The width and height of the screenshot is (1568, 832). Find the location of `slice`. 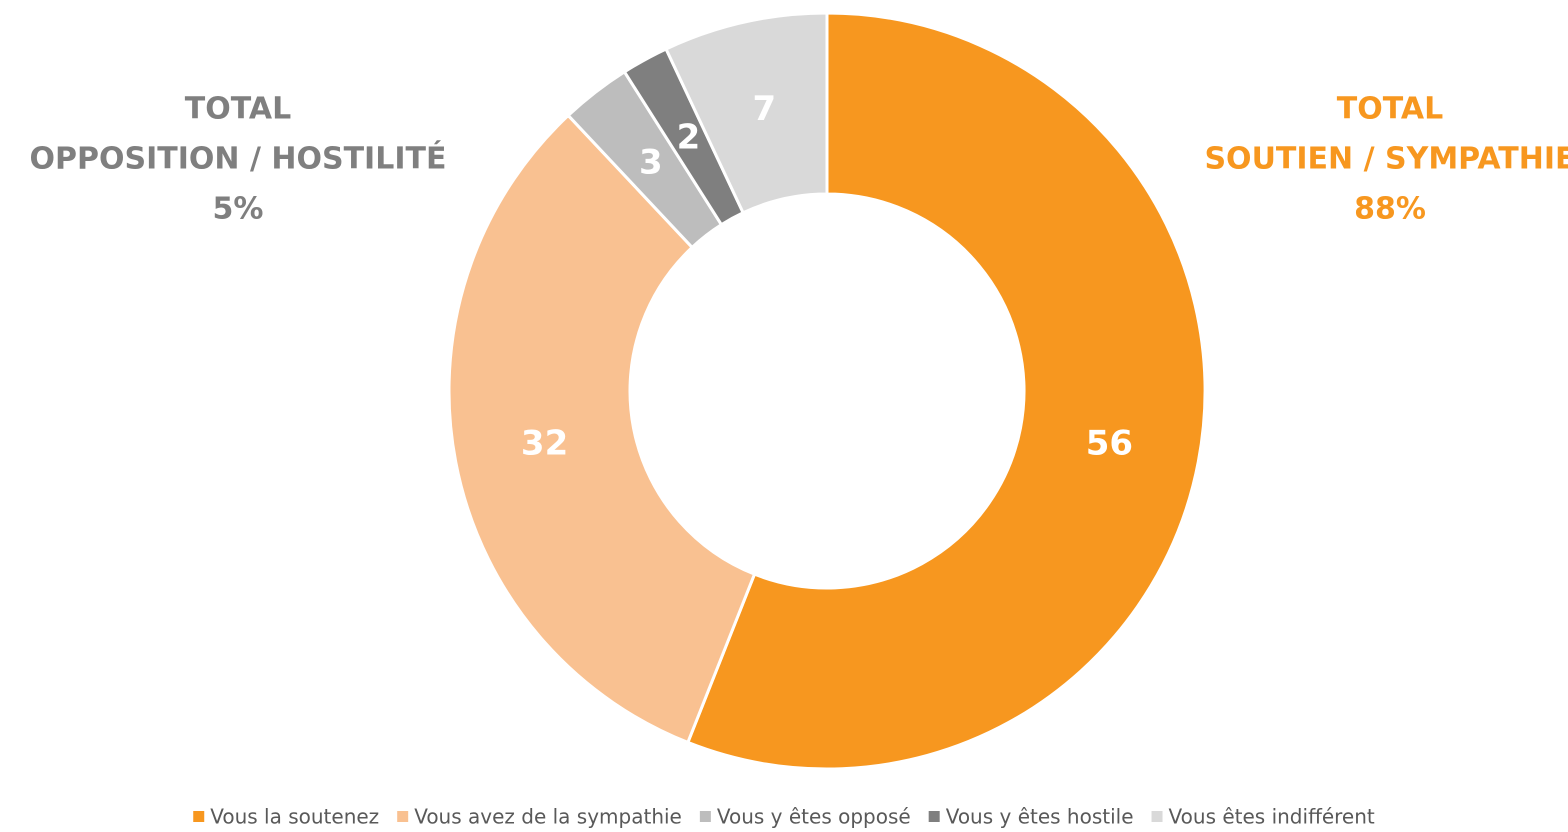

slice is located at coordinates (746, 113).